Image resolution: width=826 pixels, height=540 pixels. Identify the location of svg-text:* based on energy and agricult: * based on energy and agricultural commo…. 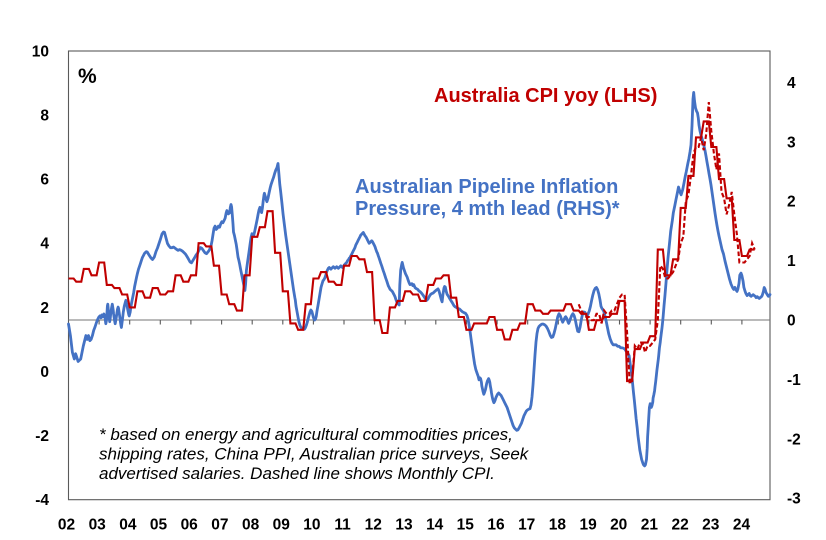
(306, 434).